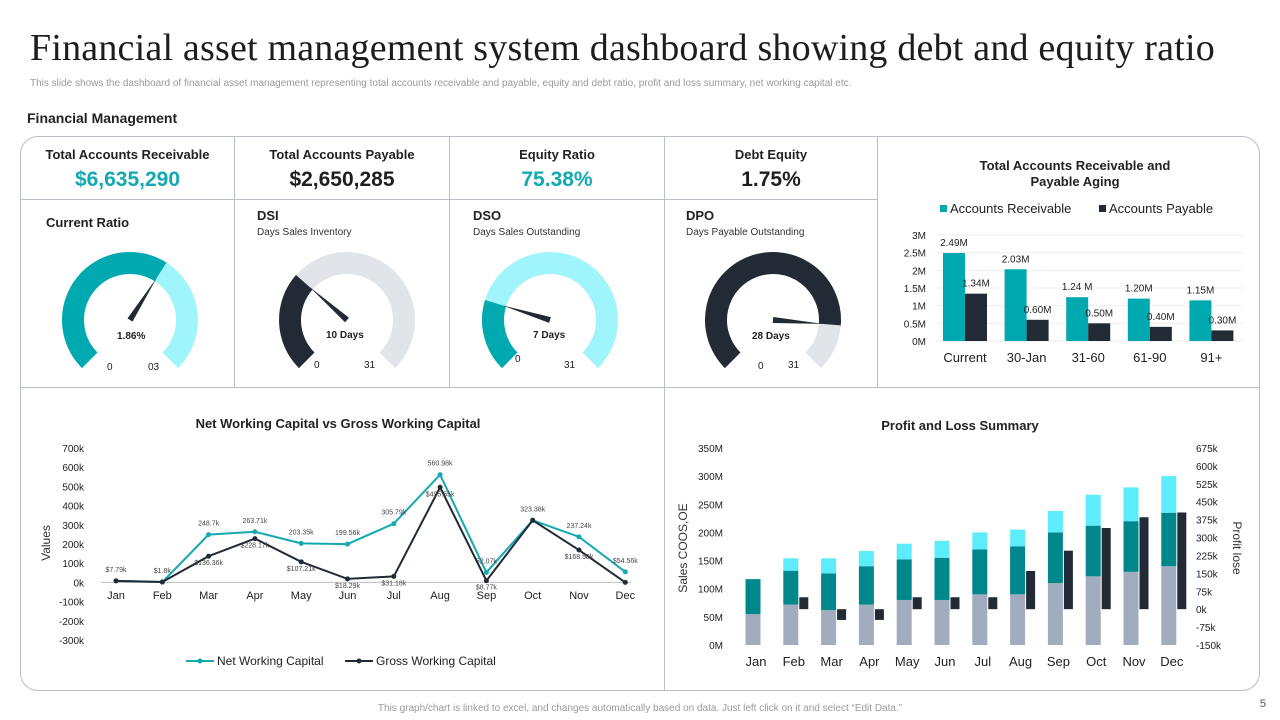  What do you see at coordinates (915, 254) in the screenshot?
I see `y-tick: 2.5M` at bounding box center [915, 254].